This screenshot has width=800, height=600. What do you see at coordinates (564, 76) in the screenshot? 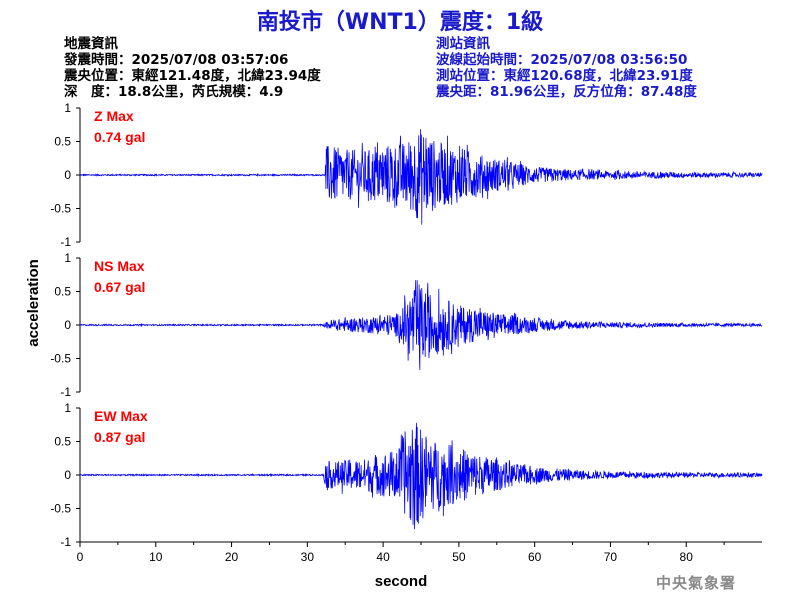
I see `station-location: 測站位置：東經120.68度，北緯23.91度` at bounding box center [564, 76].